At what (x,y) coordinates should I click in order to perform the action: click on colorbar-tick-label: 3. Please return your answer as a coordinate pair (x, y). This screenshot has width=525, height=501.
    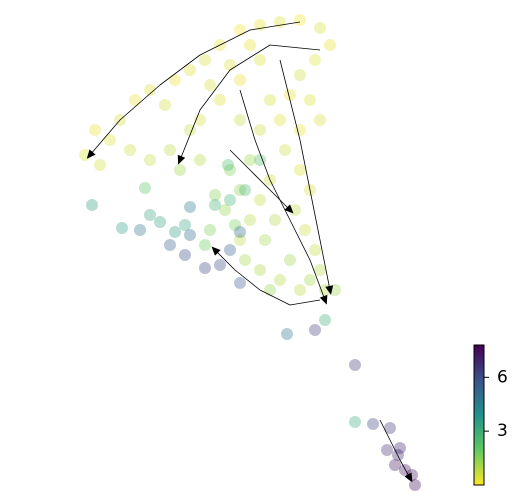
    Looking at the image, I should click on (502, 431).